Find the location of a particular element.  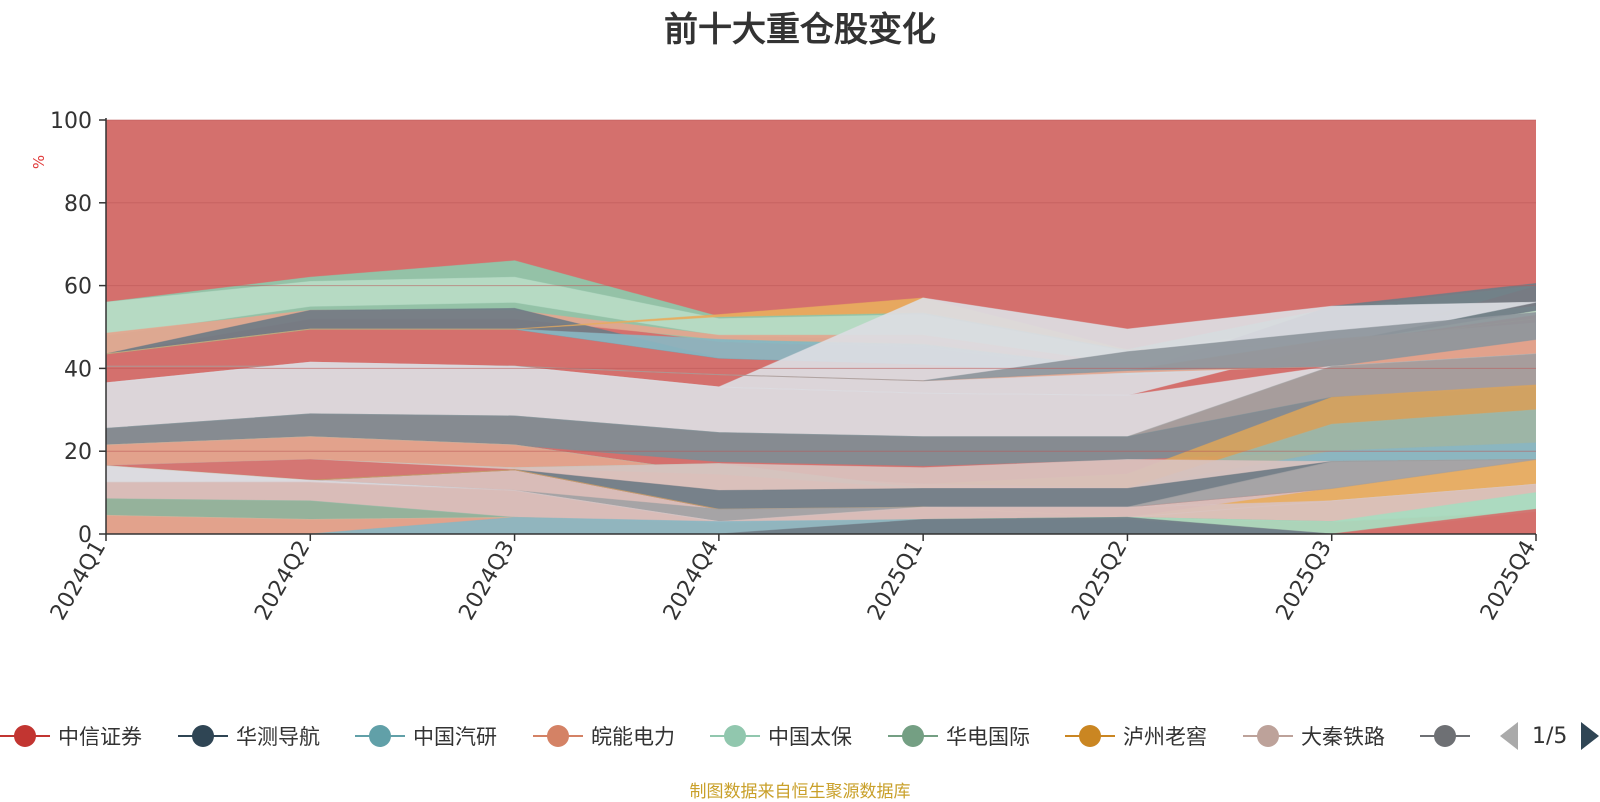

legend-item: 中国太保 is located at coordinates (781, 736).